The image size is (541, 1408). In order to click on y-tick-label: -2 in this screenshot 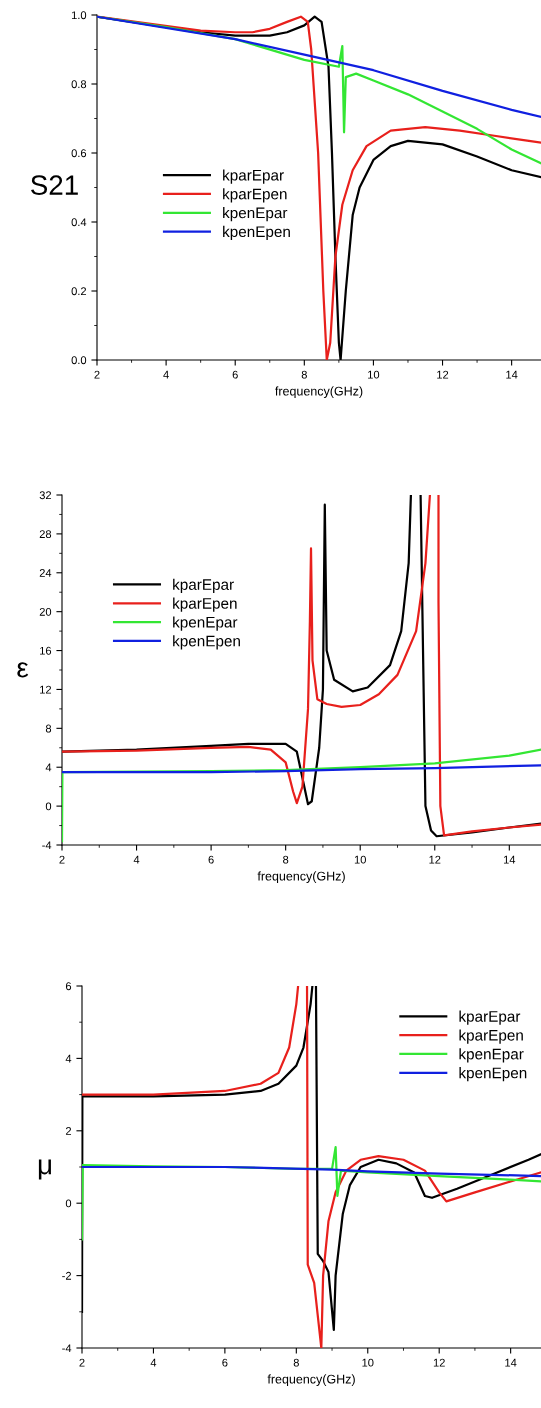, I will do `click(67, 1275)`.